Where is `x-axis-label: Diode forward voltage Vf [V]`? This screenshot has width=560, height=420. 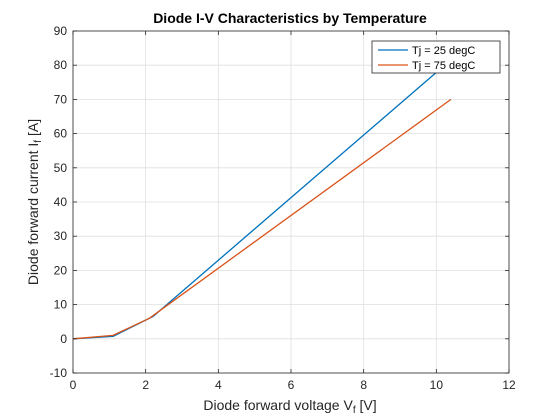
x-axis-label: Diode forward voltage Vf [V] is located at coordinates (289, 406).